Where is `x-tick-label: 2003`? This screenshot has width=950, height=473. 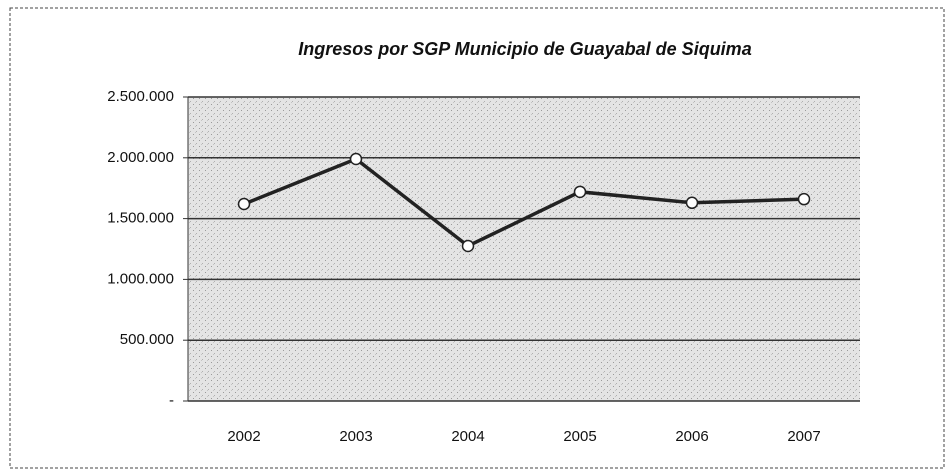 x-tick-label: 2003 is located at coordinates (355, 436).